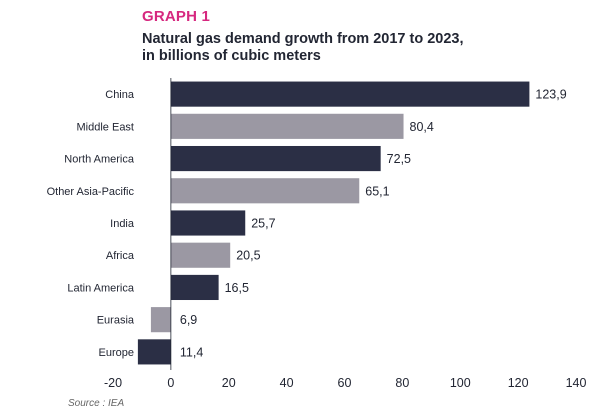 Image resolution: width=591 pixels, height=412 pixels. Describe the element at coordinates (350, 94) in the screenshot. I see `bar-china` at that location.